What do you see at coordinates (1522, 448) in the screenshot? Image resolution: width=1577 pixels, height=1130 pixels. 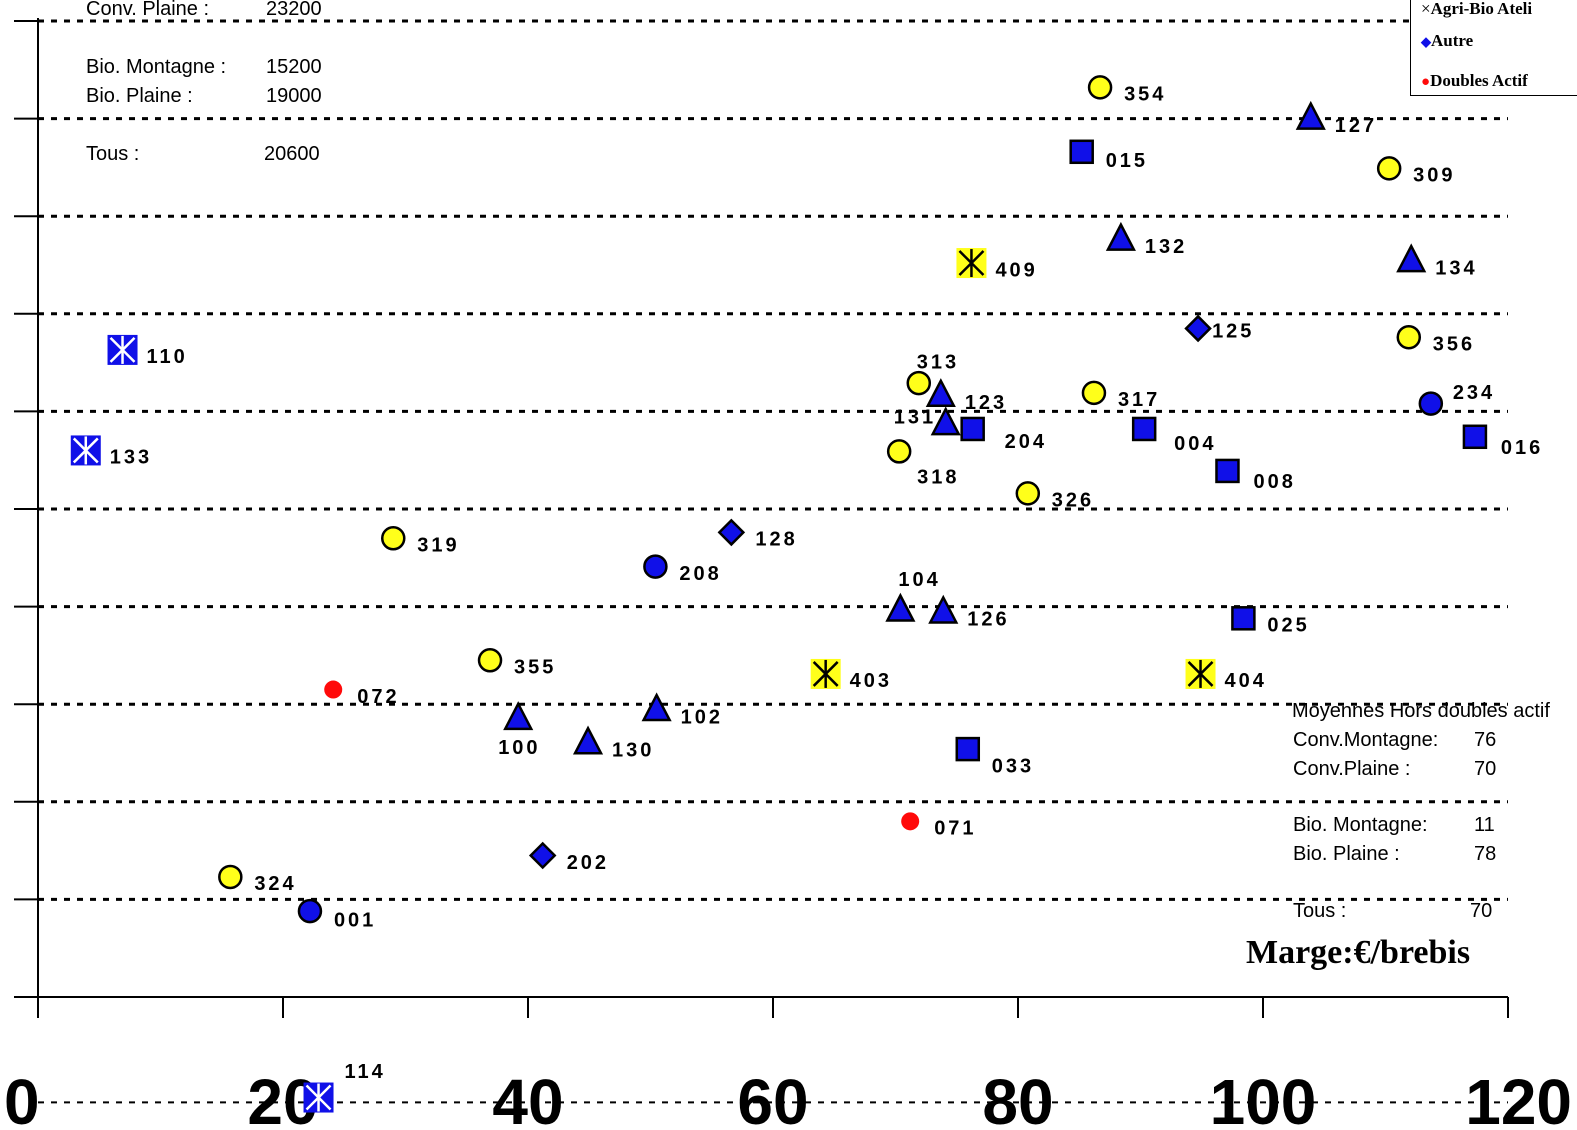 I see `point-label: 016` at bounding box center [1522, 448].